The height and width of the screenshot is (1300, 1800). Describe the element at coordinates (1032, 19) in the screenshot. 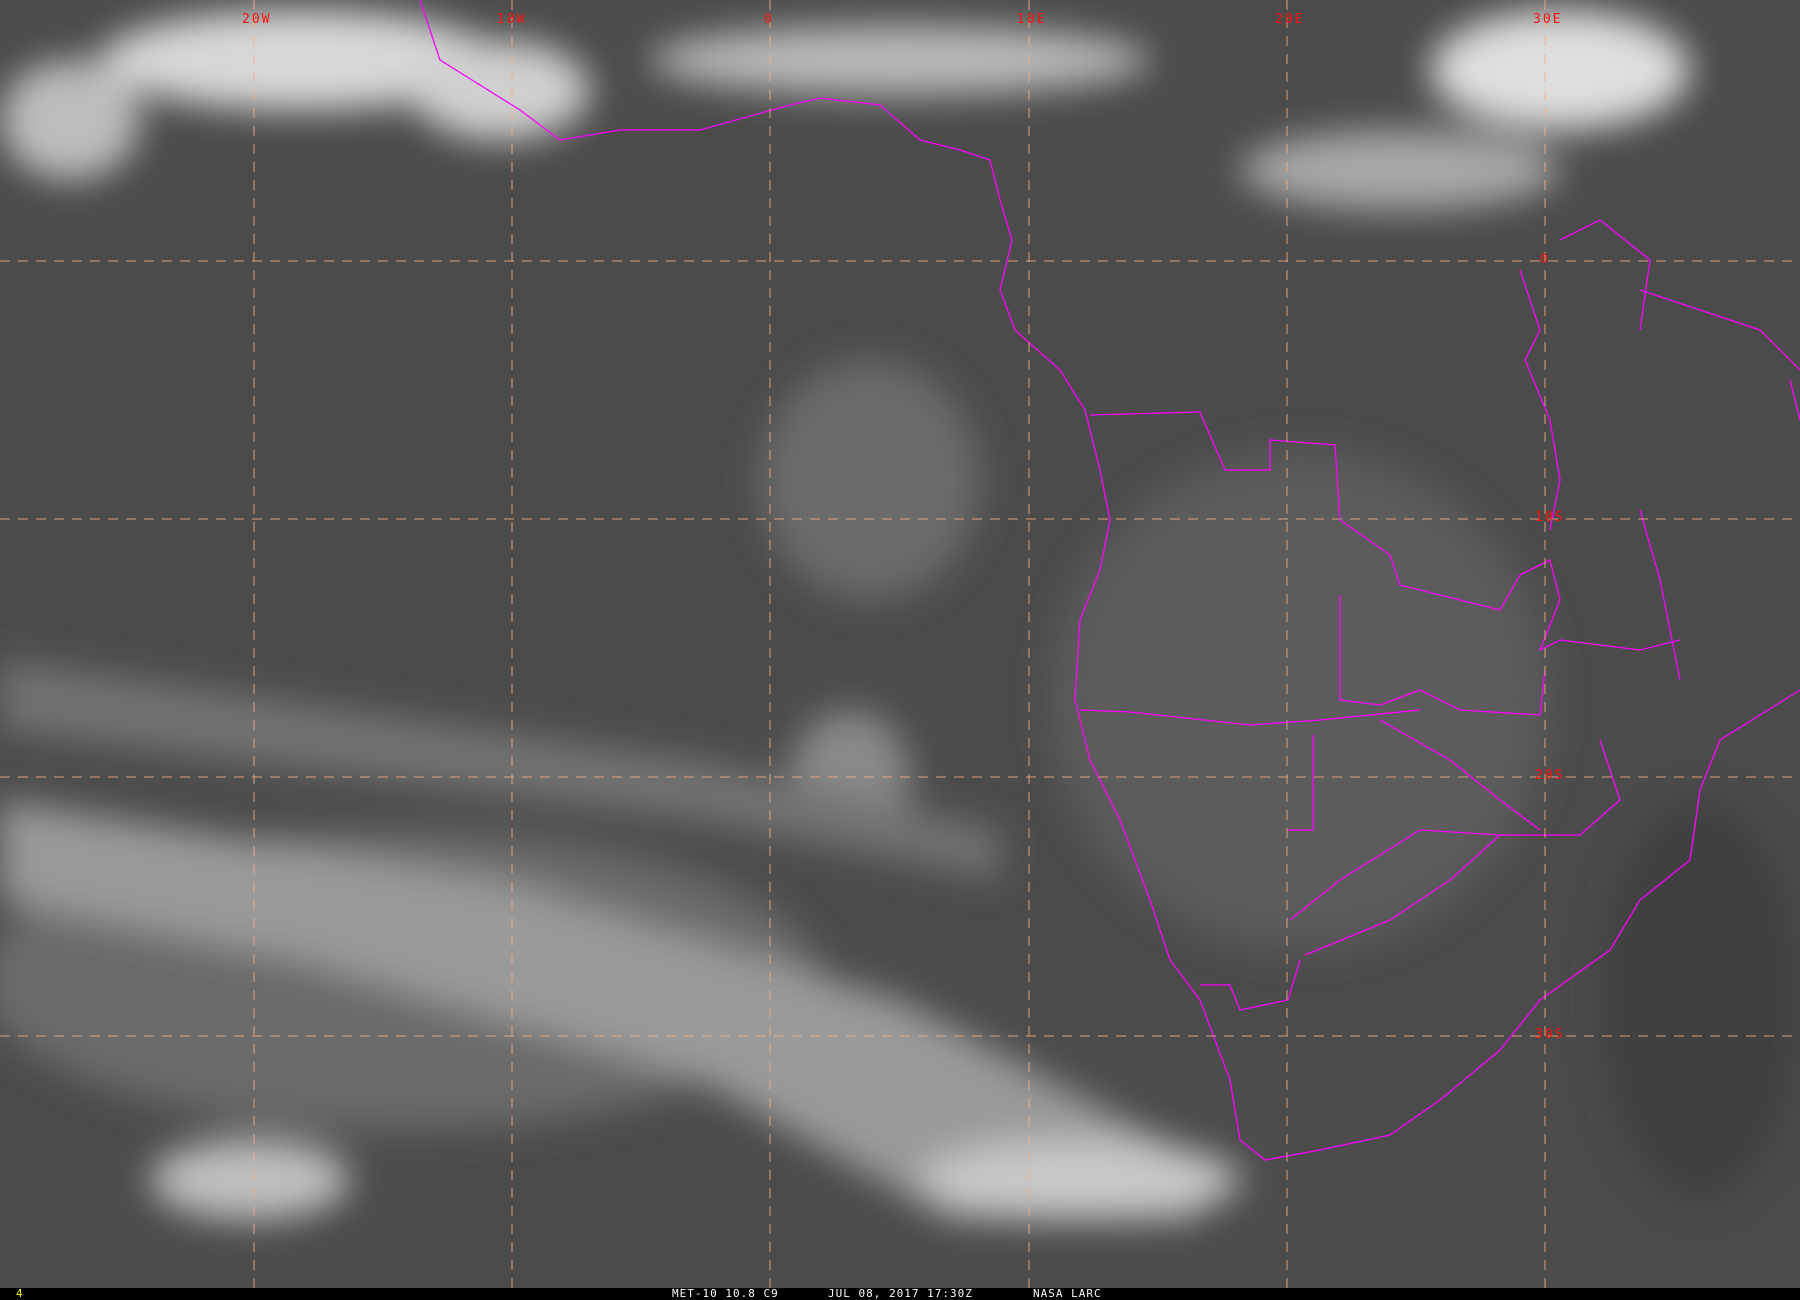

I see `lon-label-10e: 10E` at that location.